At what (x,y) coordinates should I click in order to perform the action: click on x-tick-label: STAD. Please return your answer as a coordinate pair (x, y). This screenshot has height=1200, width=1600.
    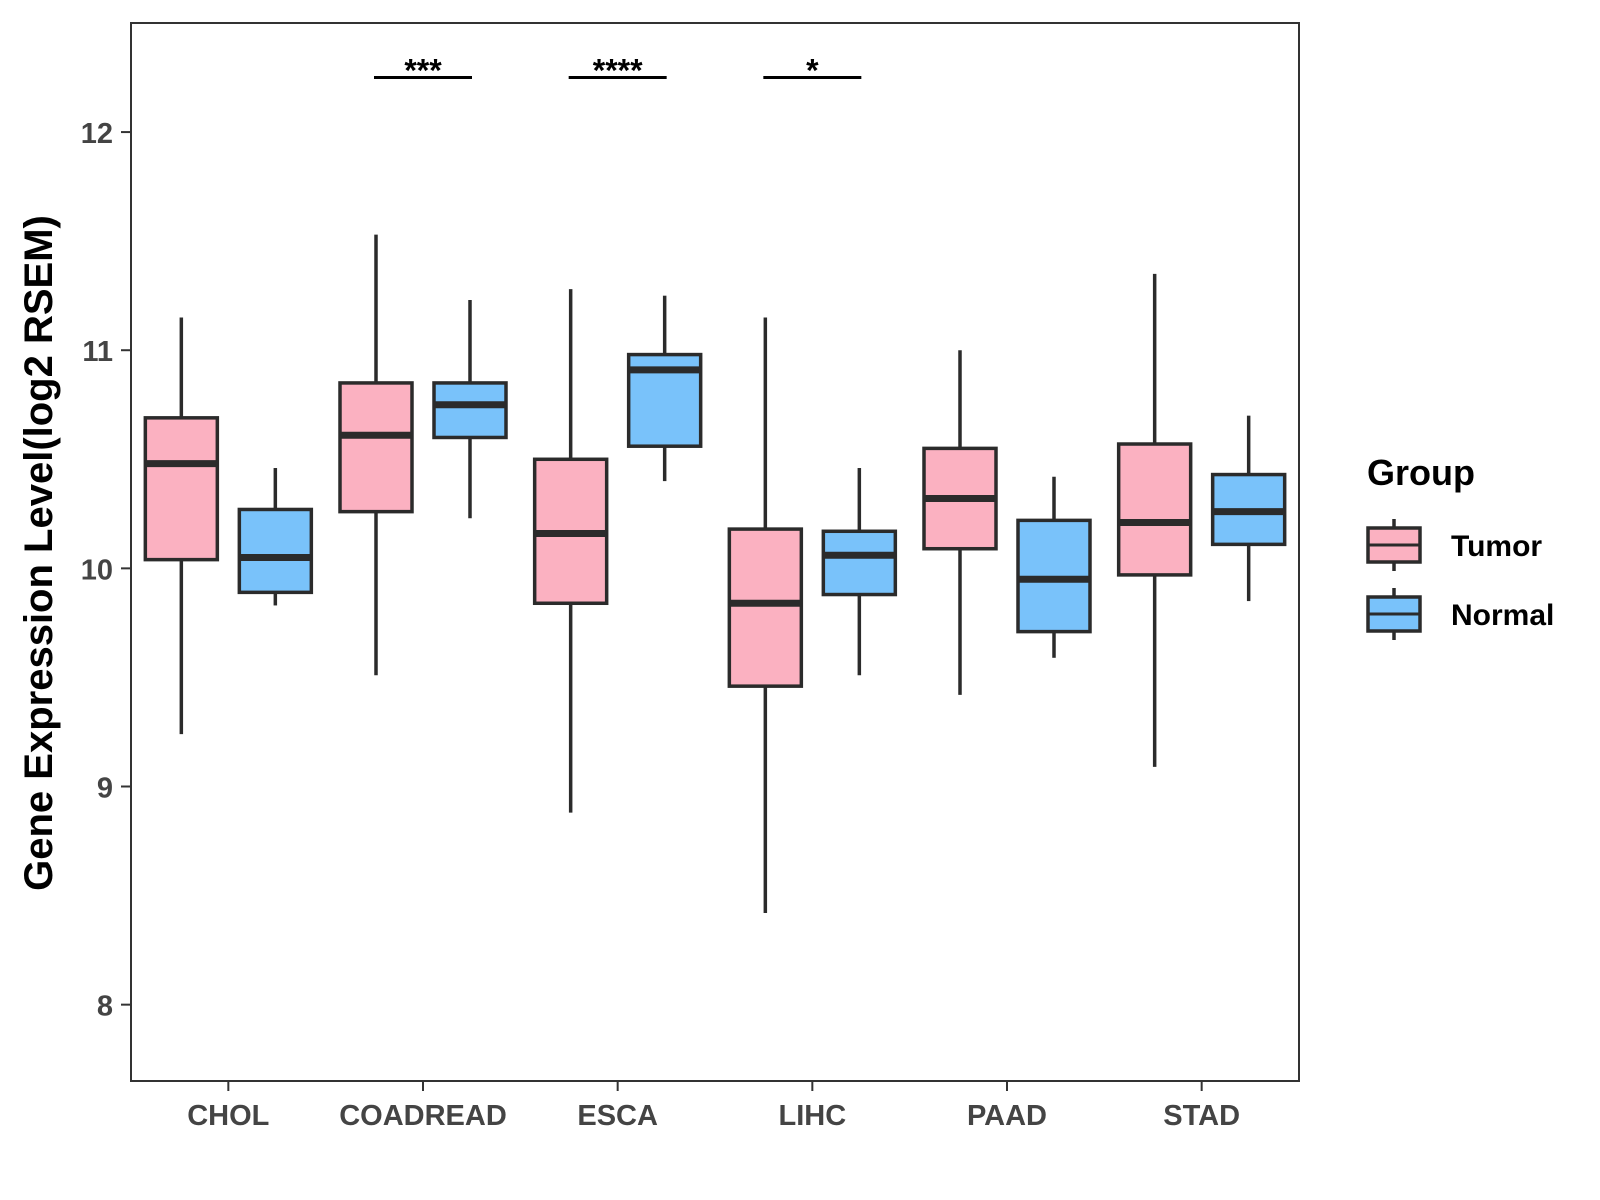
    Looking at the image, I should click on (1201, 1116).